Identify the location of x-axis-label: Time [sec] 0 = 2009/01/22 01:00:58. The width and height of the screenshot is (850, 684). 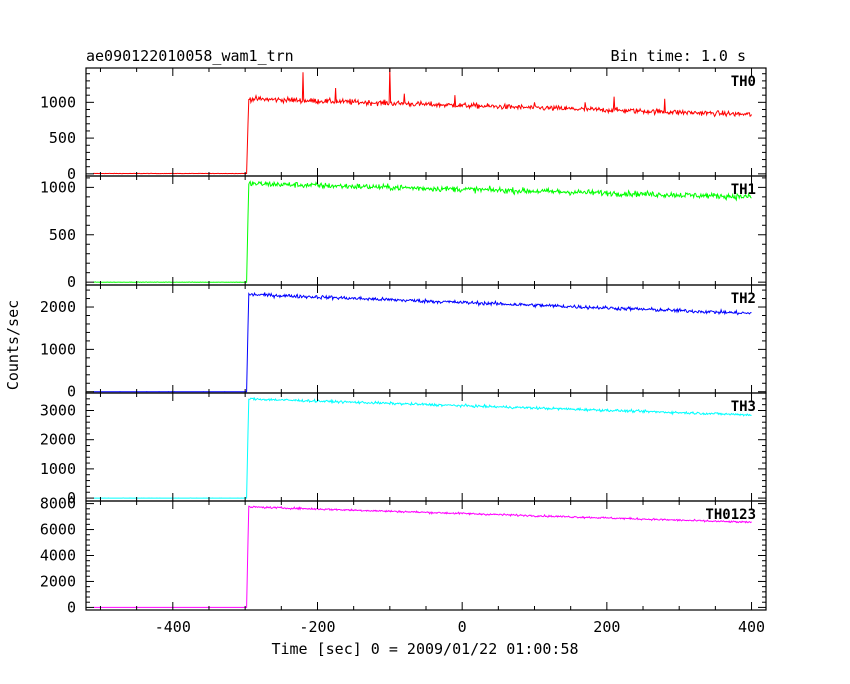
(424, 649).